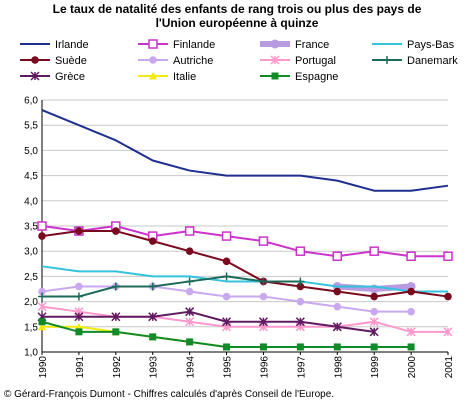 This screenshot has height=406, width=474. Describe the element at coordinates (31, 302) in the screenshot. I see `y-tick-label: 2,0` at that location.